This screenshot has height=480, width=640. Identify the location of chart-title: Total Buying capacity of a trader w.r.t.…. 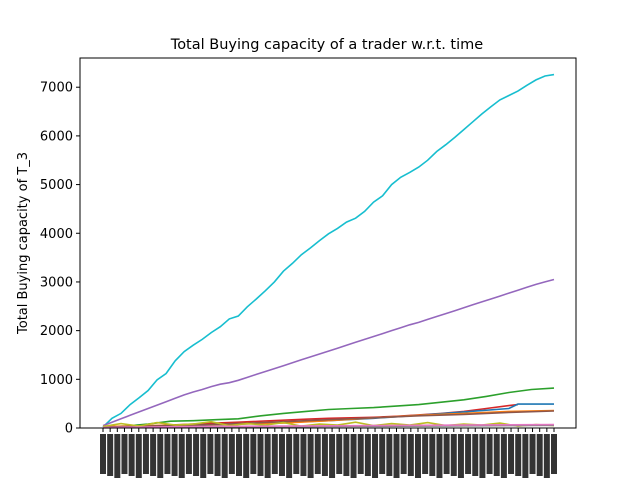
(326, 45).